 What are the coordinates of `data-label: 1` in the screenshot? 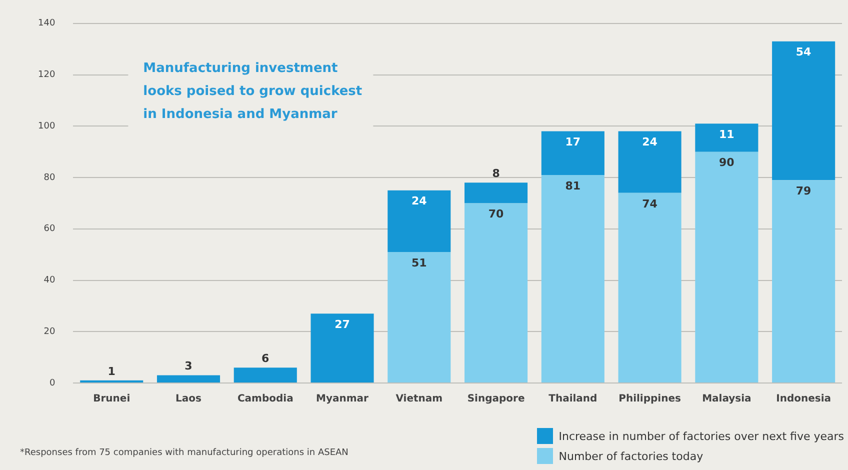 It's located at (112, 371).